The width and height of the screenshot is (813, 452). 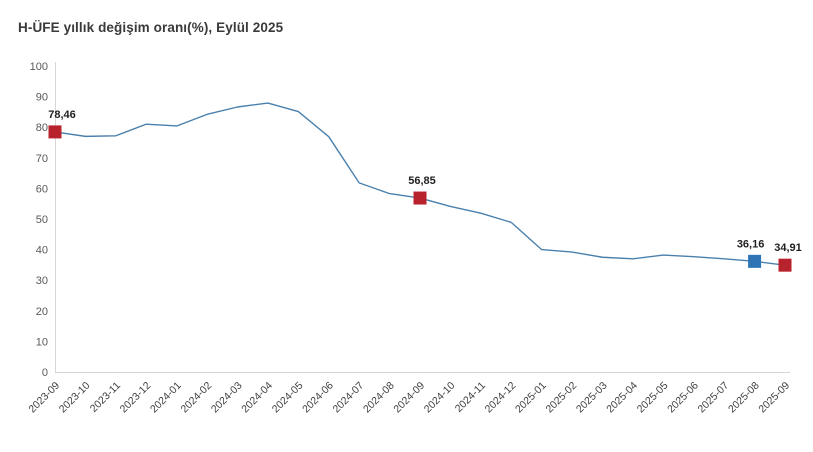 I want to click on data-point-label: 34,91, so click(x=788, y=248).